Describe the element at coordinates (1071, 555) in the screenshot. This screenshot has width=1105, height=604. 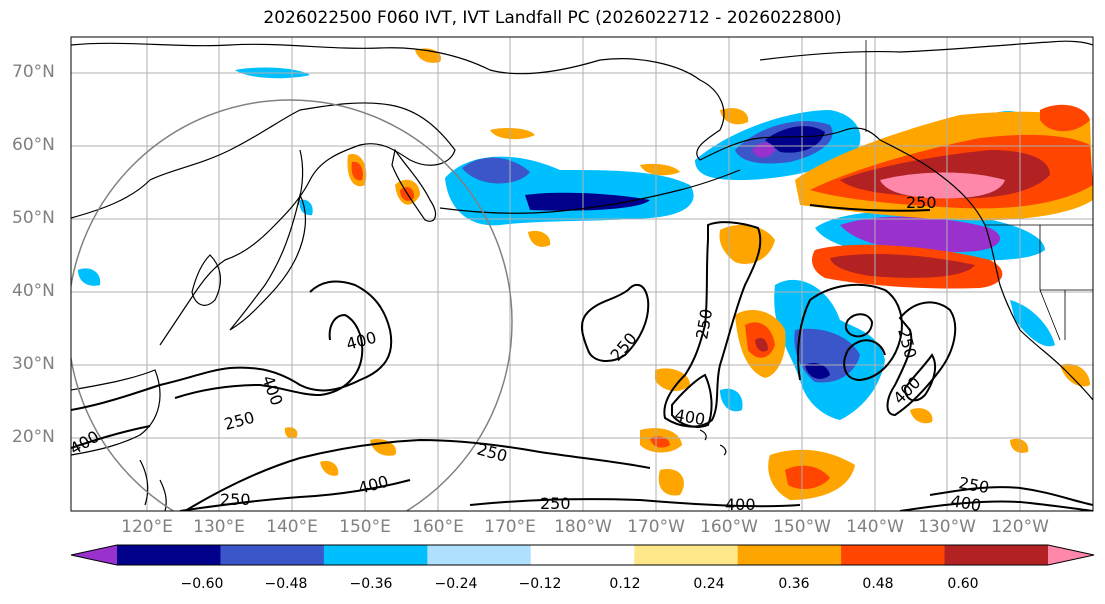
I see `colorbar-over-triangle` at that location.